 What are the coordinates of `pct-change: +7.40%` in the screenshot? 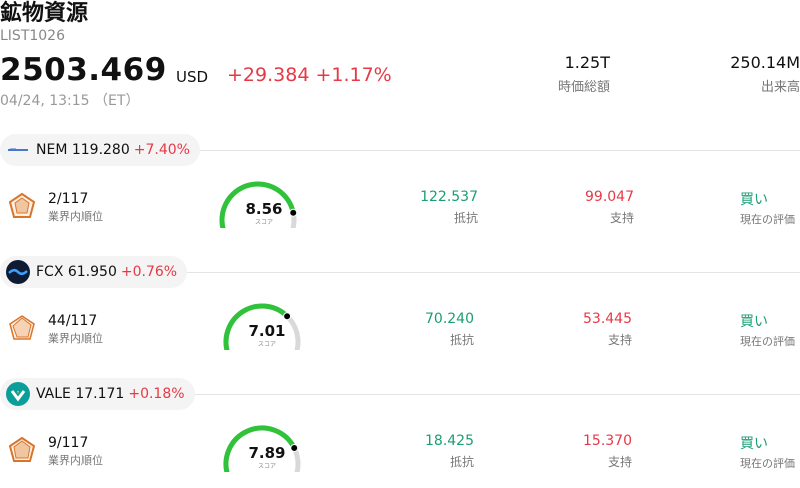 It's located at (161, 150).